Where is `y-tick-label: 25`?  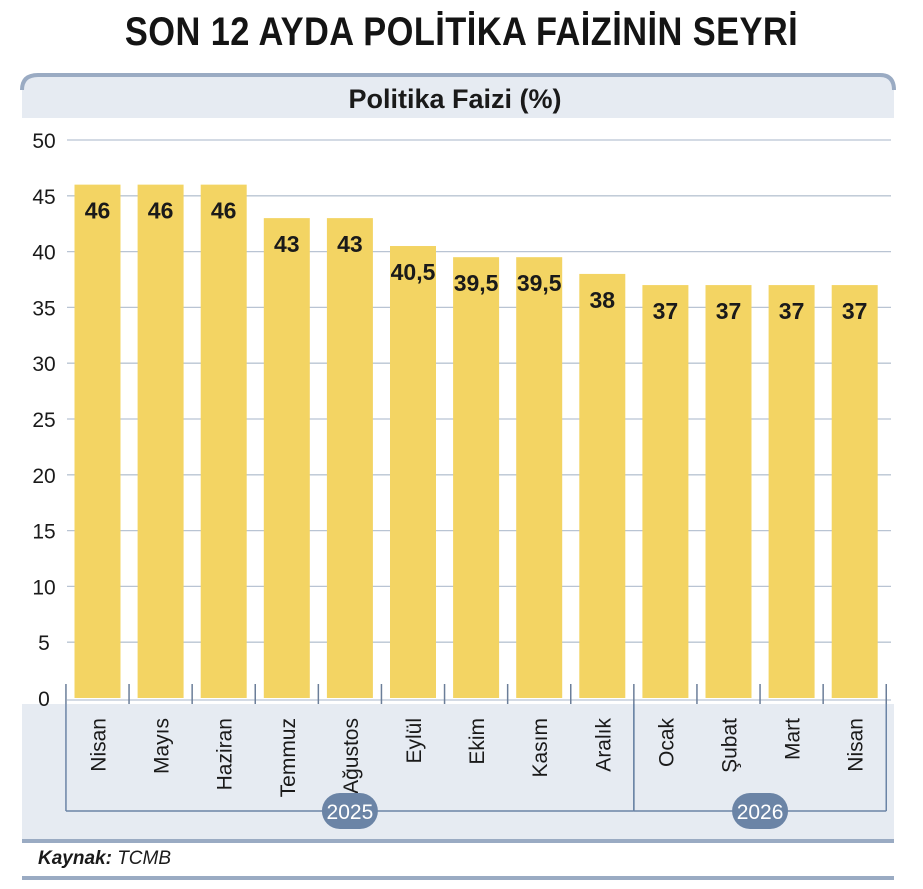
y-tick-label: 25 is located at coordinates (43, 420).